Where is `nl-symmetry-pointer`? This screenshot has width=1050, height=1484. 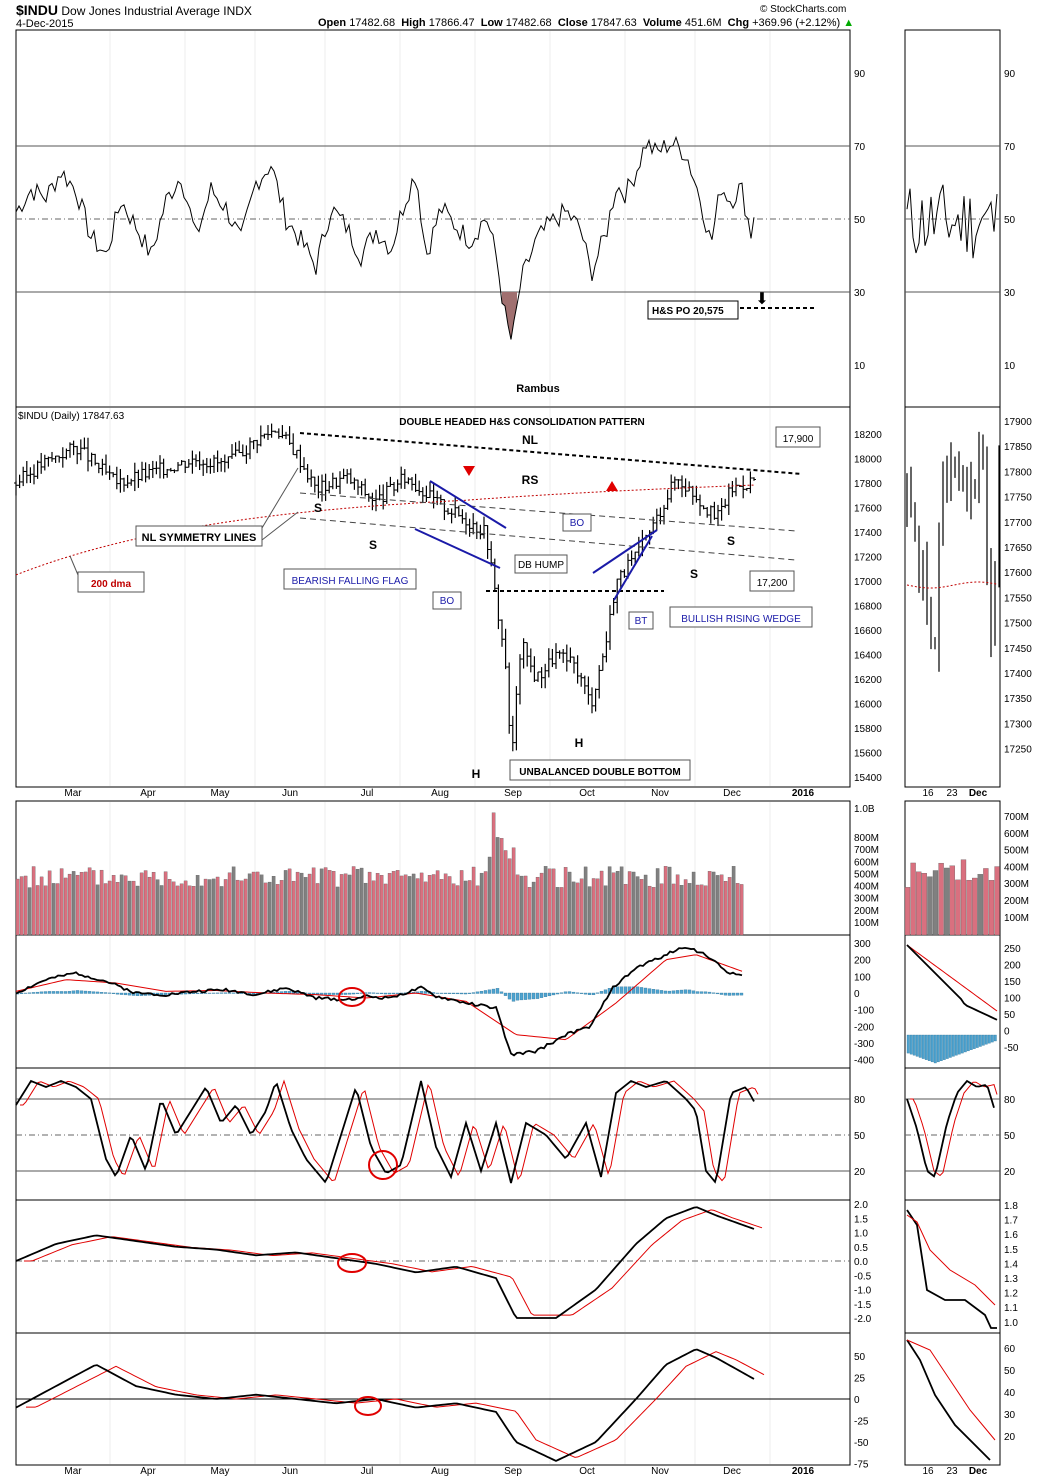
nl-symmetry-pointer is located at coordinates (280, 498).